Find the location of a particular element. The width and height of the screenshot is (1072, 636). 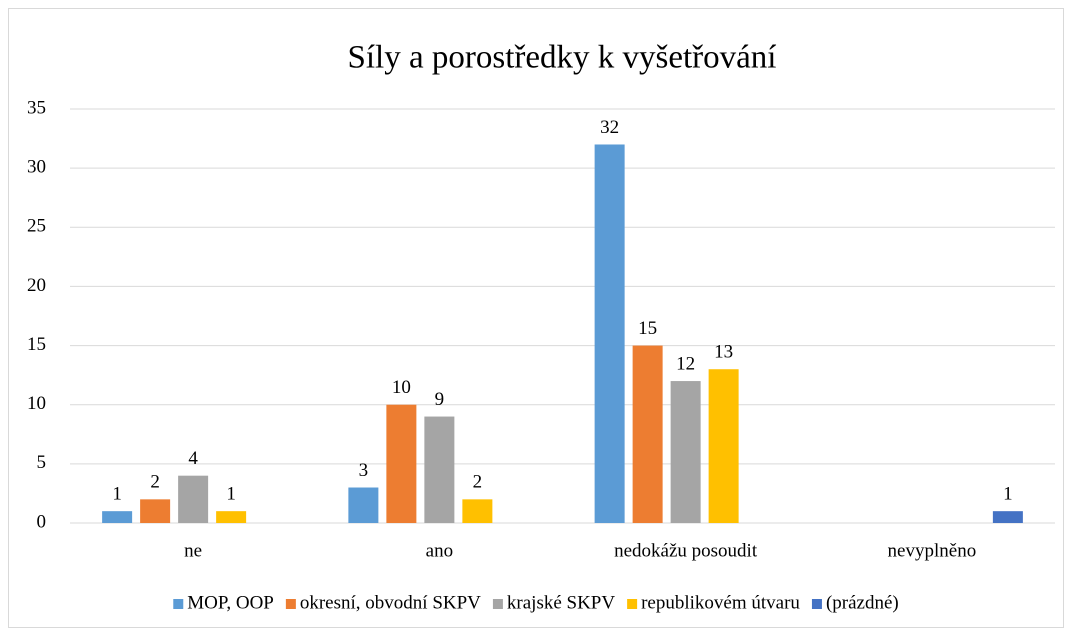

x-tick-label: nedokážu posoudit is located at coordinates (686, 550).